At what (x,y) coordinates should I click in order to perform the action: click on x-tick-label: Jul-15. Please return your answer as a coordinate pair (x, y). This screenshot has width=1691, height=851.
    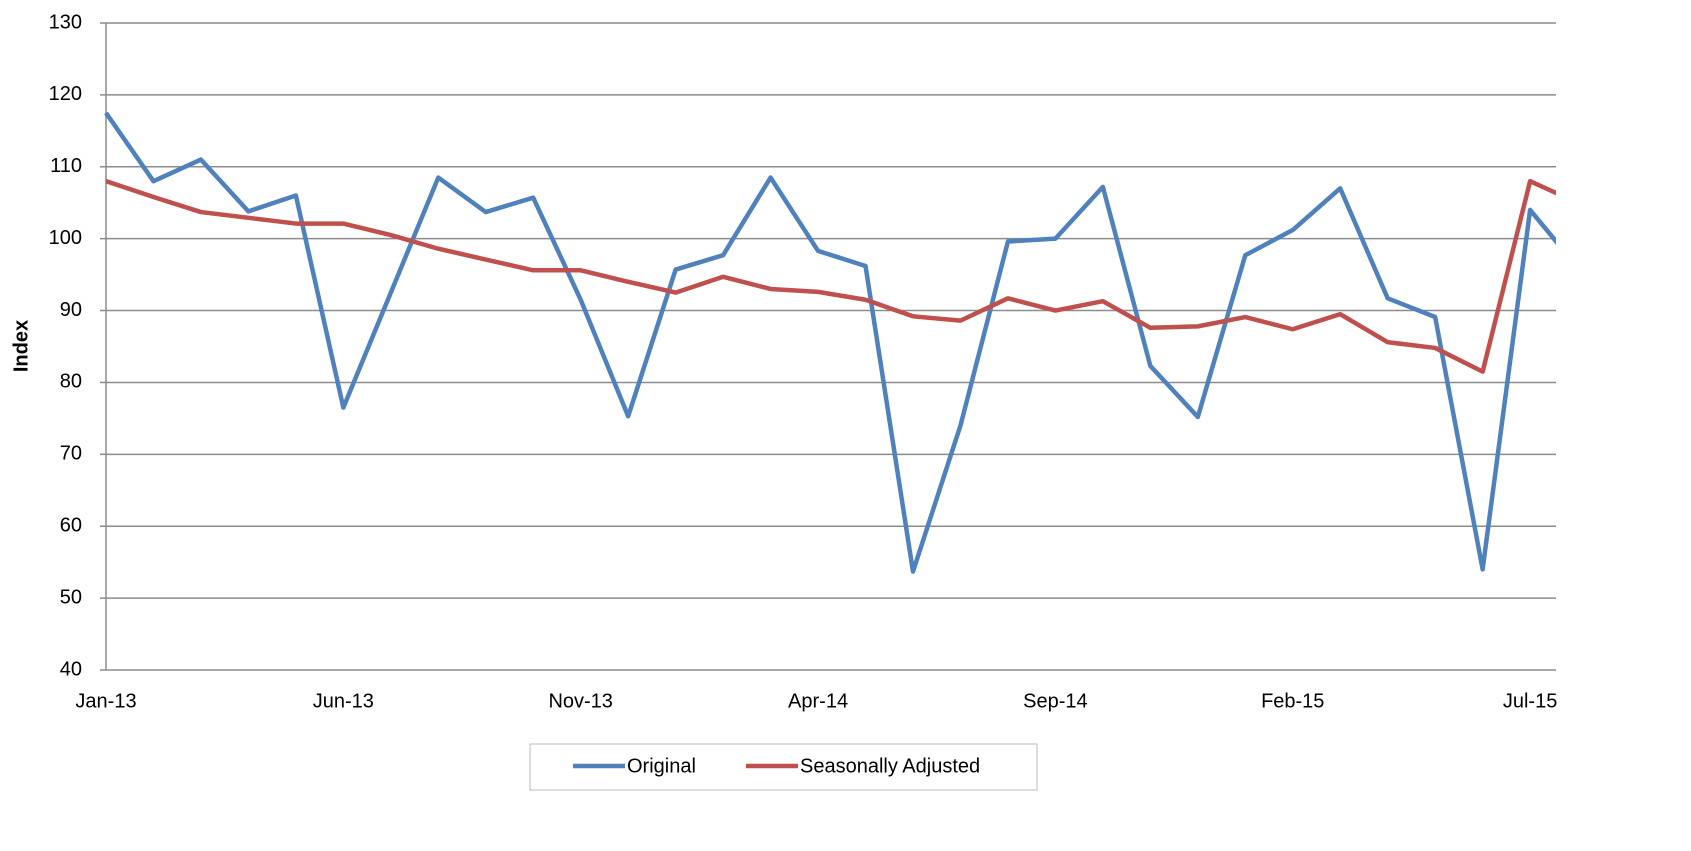
    Looking at the image, I should click on (1530, 701).